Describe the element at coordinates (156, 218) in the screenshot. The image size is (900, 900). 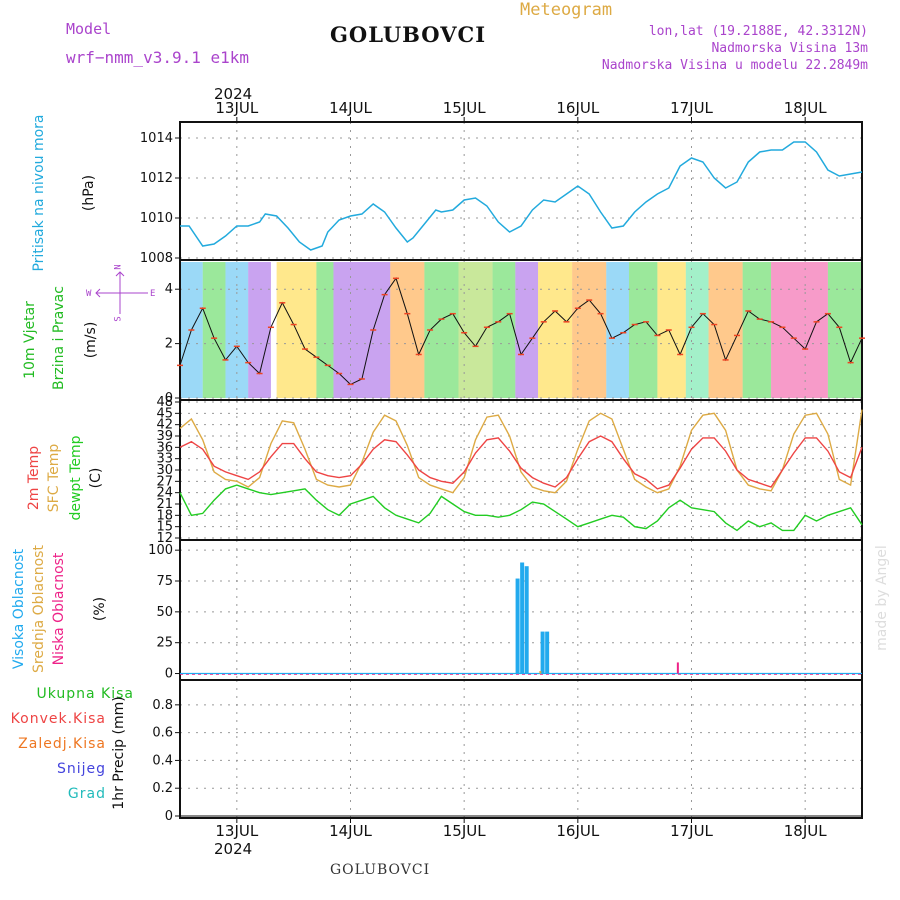
I see `y-tick-label: 1010` at that location.